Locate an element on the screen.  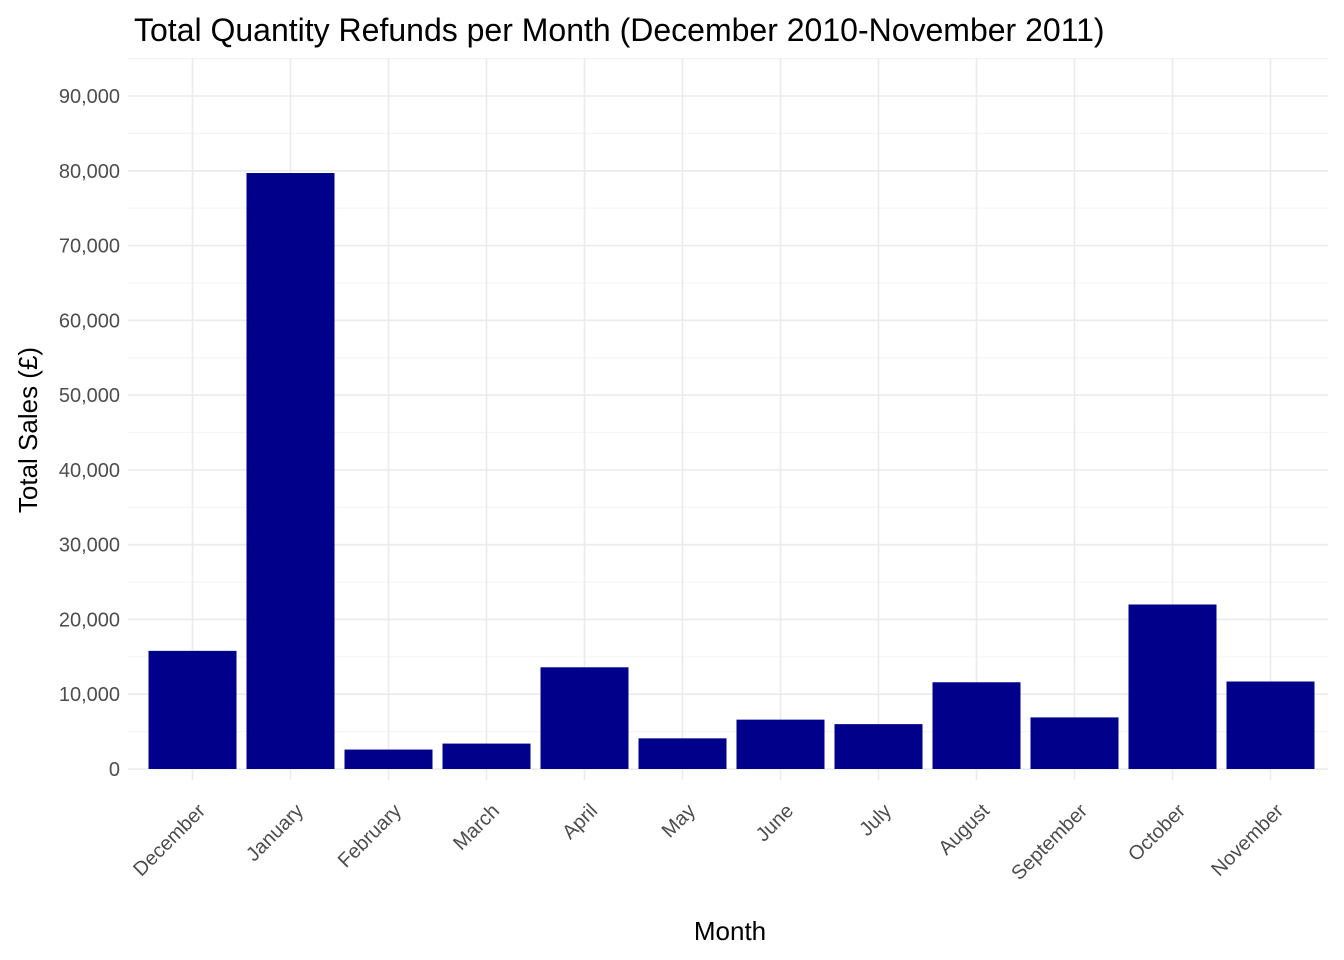
x-tick-label: February is located at coordinates (370, 836).